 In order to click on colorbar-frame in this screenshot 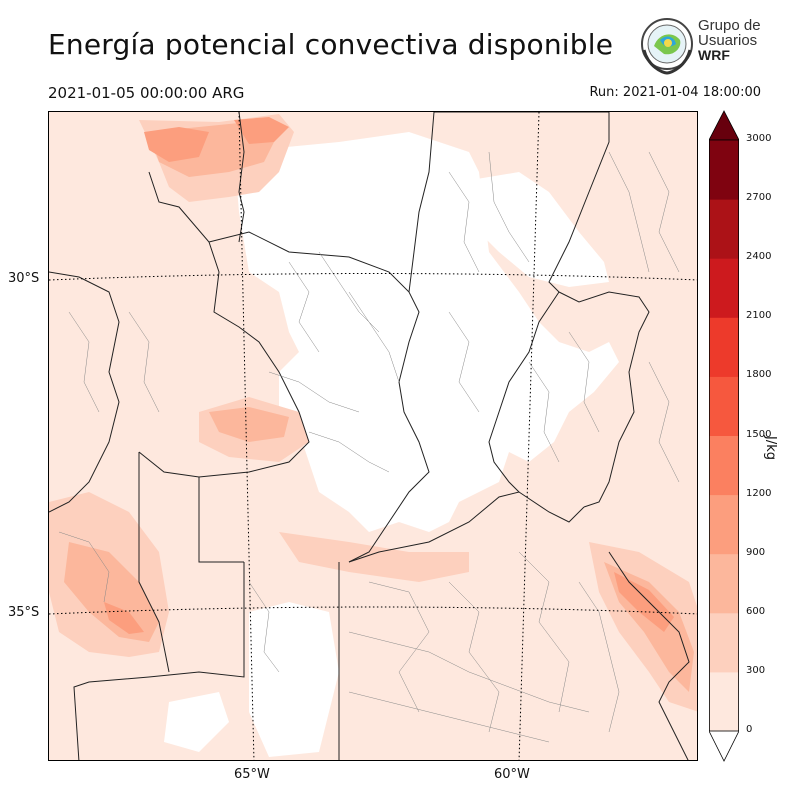, I will do `click(724, 435)`.